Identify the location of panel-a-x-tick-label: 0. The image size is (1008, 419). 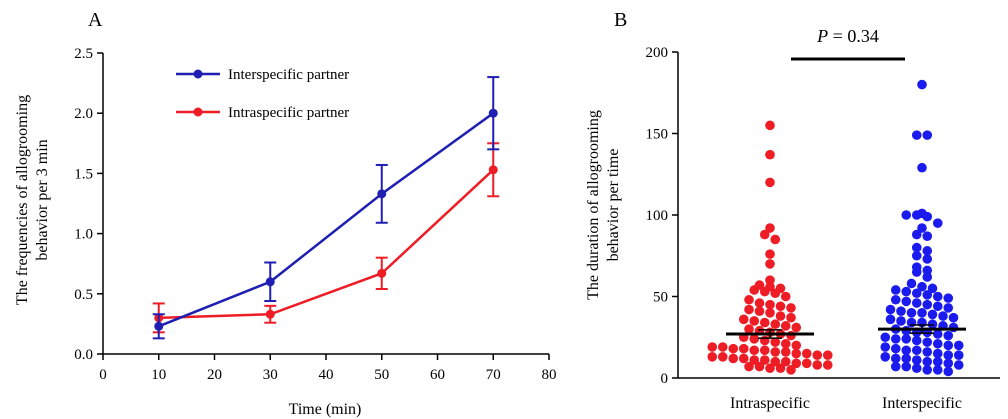
(103, 375).